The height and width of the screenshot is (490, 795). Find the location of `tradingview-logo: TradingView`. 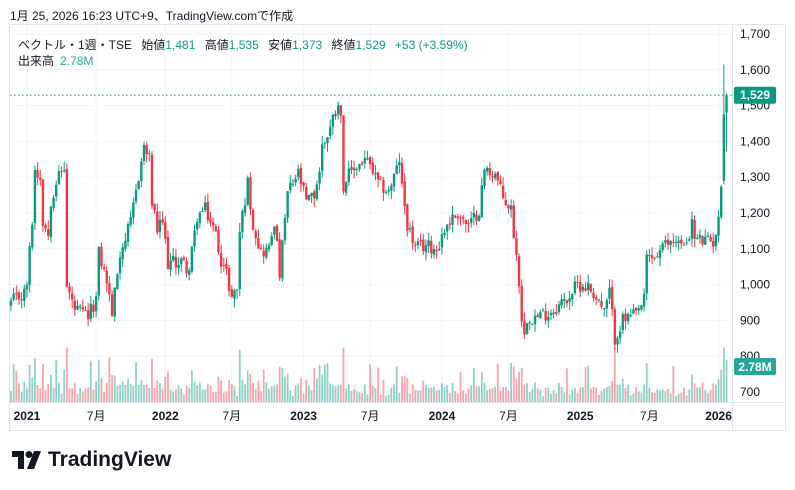

tradingview-logo: TradingView is located at coordinates (91, 460).